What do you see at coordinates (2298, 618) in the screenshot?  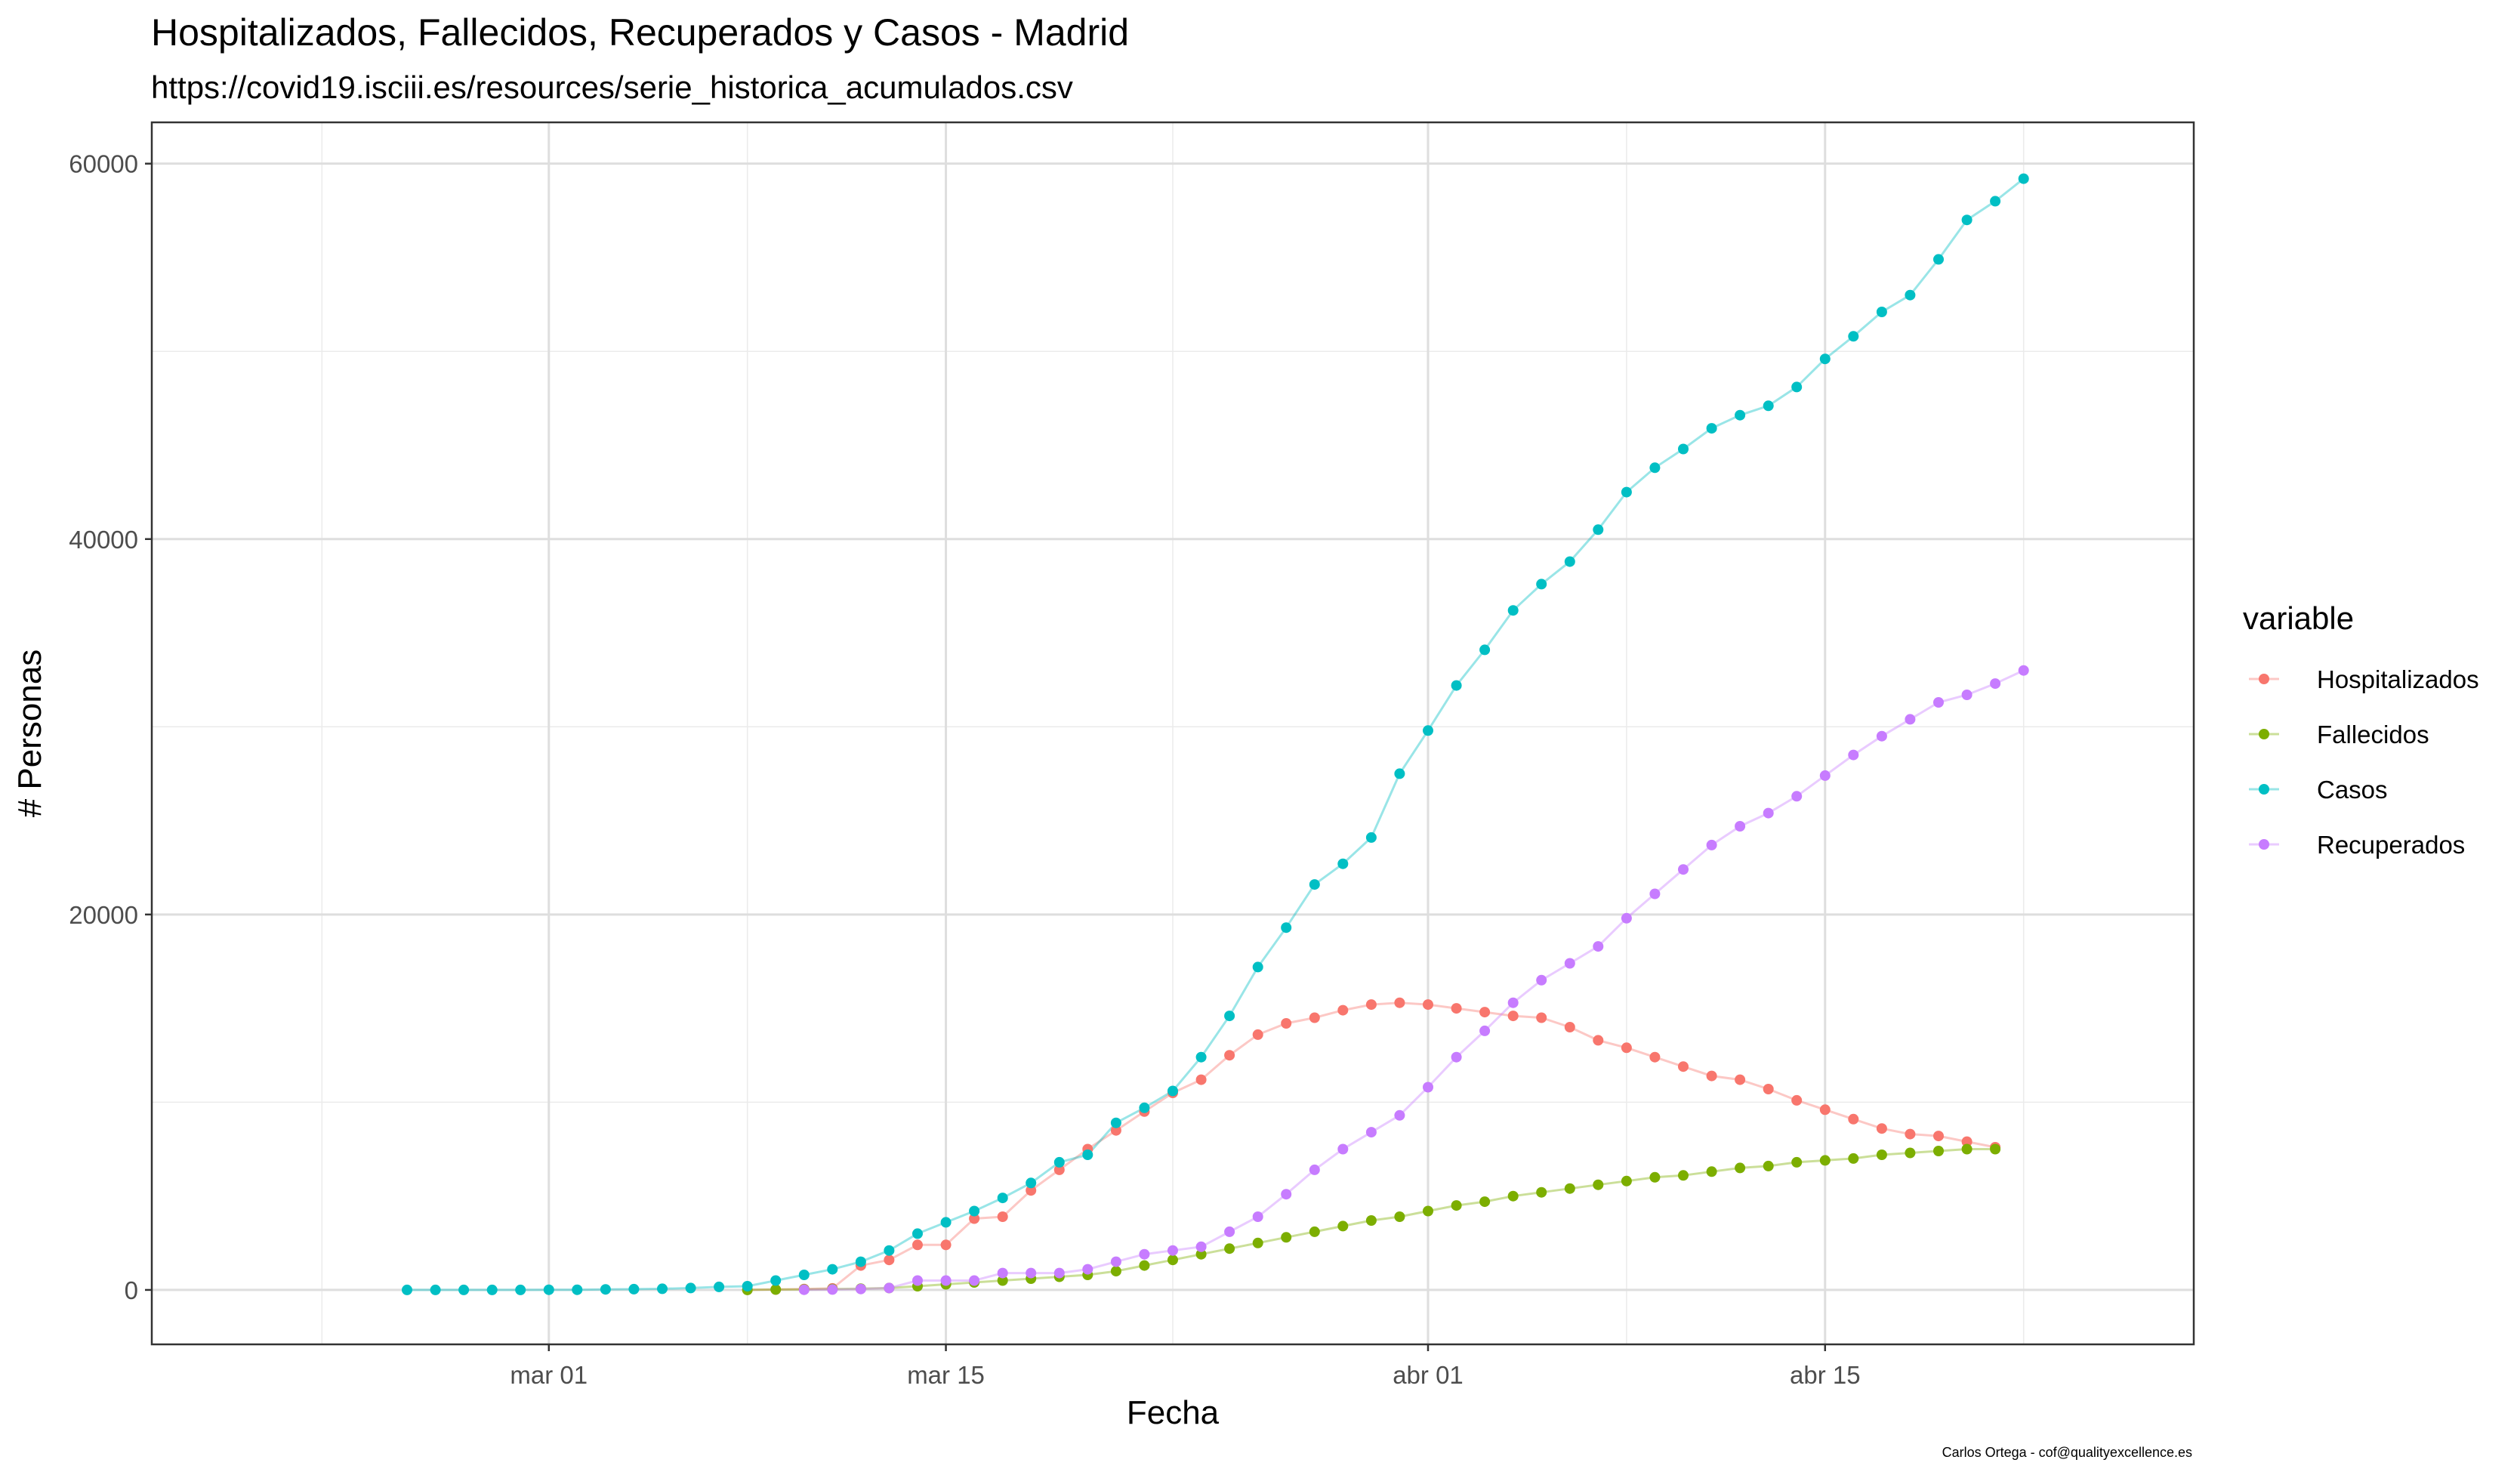 I see `legend-title: variable` at bounding box center [2298, 618].